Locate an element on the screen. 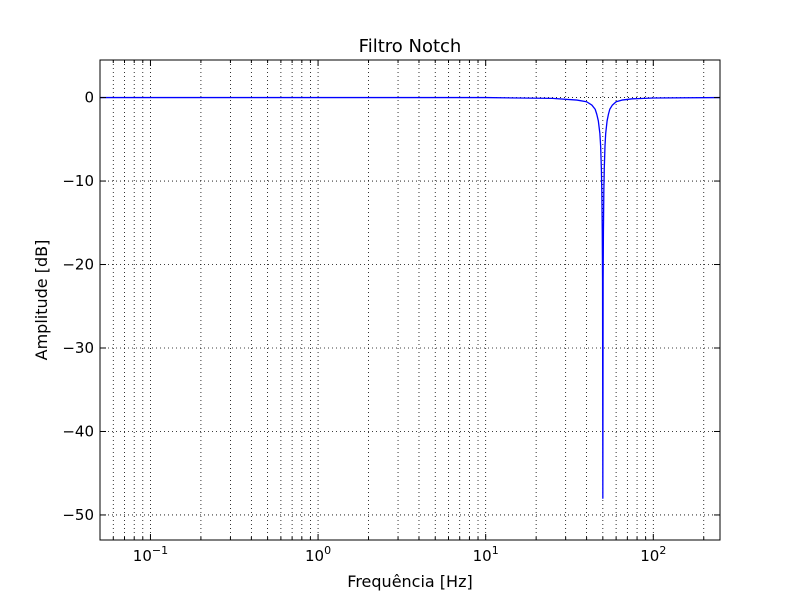 The width and height of the screenshot is (800, 600). x-tick-label: 10⁰ is located at coordinates (318, 554).